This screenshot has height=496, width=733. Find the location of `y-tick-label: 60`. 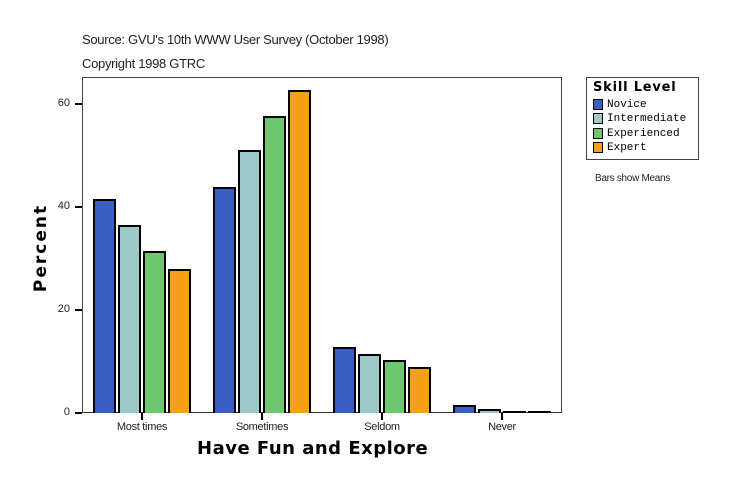

y-tick-label: 60 is located at coordinates (63, 103).